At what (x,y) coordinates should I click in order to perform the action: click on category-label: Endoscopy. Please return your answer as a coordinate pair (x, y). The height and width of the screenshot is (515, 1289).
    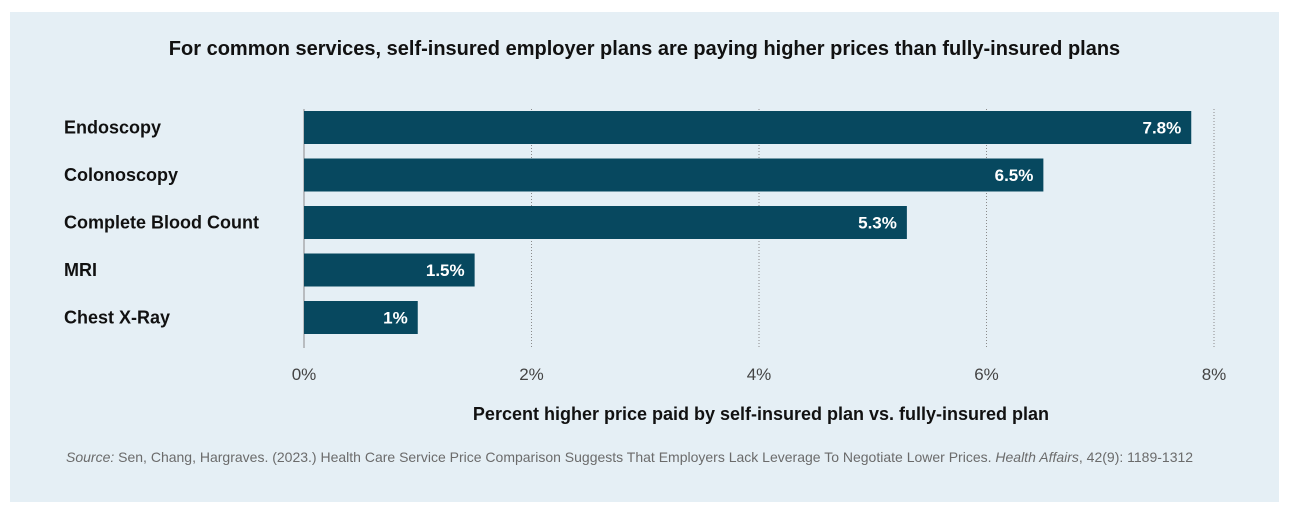
    Looking at the image, I should click on (112, 128).